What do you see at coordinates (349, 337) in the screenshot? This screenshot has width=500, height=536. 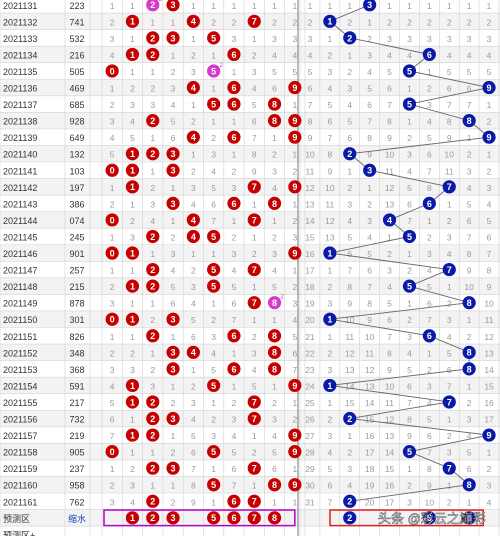 I see `trend-miss-count: 11` at bounding box center [349, 337].